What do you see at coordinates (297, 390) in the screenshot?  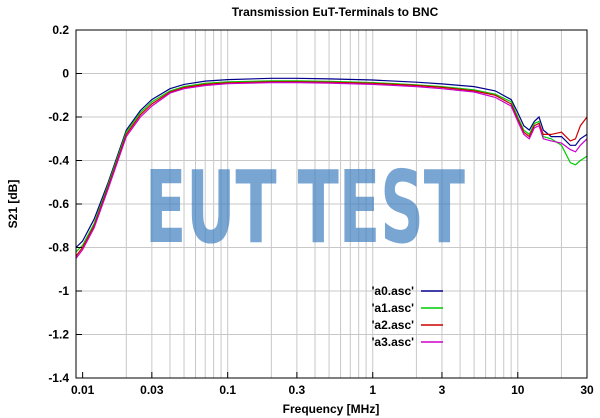 I see `x-tick-label: 0.3` at bounding box center [297, 390].